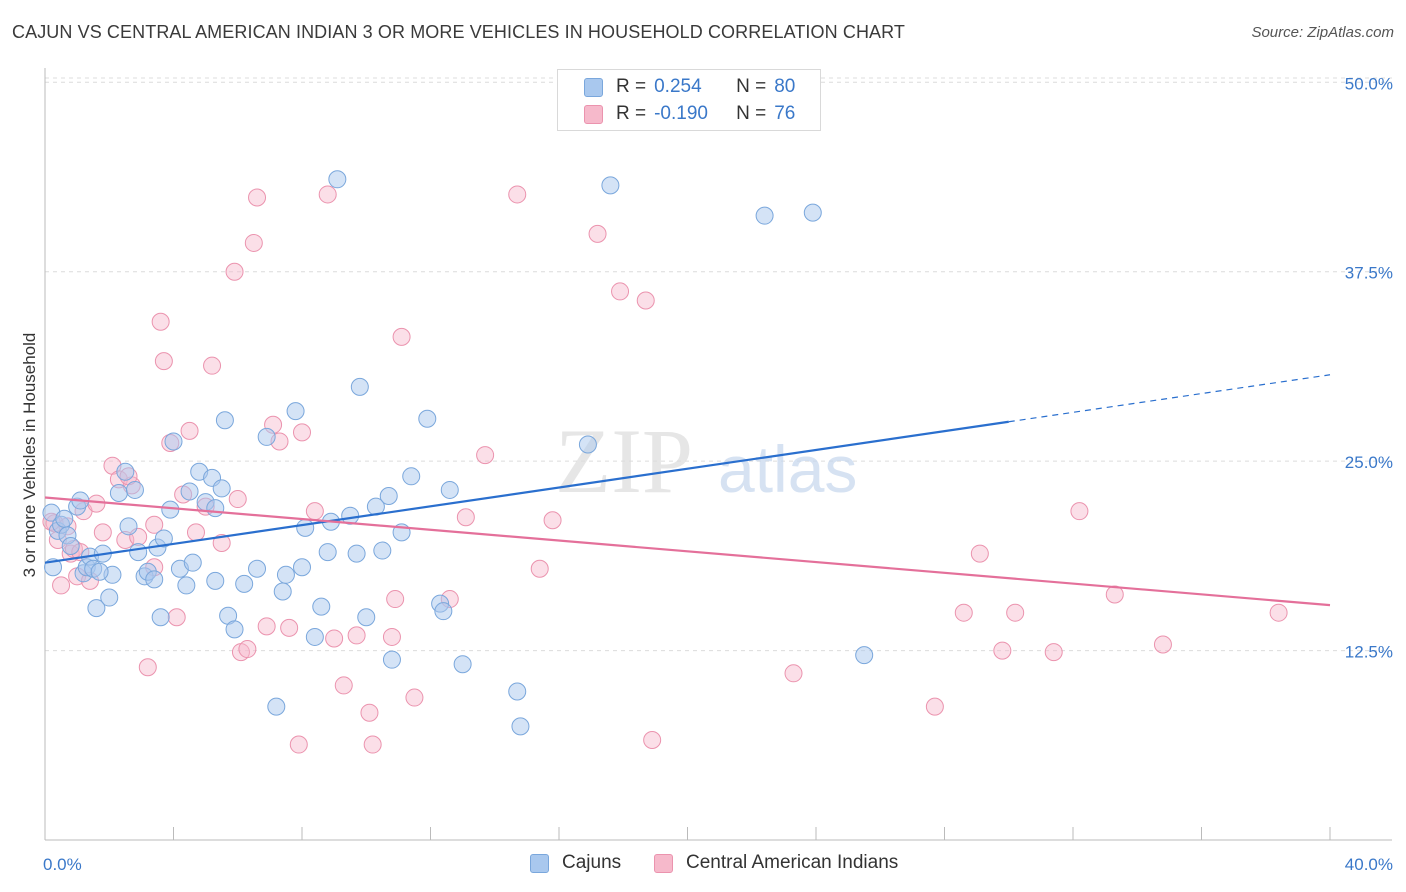 This screenshot has width=1406, height=892. Describe the element at coordinates (1369, 462) in the screenshot. I see `y-tick-label: 25.0%` at that location.